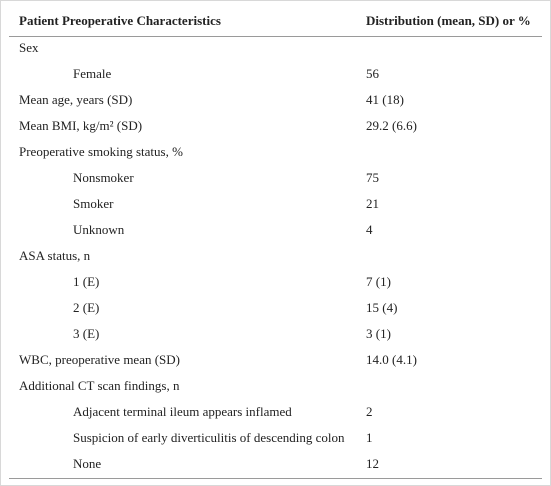 This screenshot has width=551, height=486. Describe the element at coordinates (182, 411) in the screenshot. I see `item-label: Adjacent terminal ileum appears inflamed` at that location.